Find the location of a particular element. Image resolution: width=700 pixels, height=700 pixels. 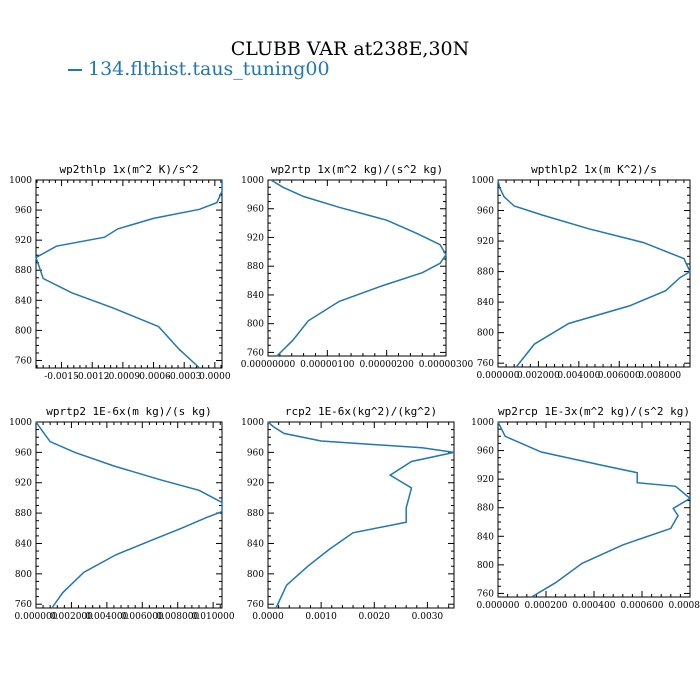

legend-series-label: 134.flthist.taus_tuning00 is located at coordinates (209, 69).